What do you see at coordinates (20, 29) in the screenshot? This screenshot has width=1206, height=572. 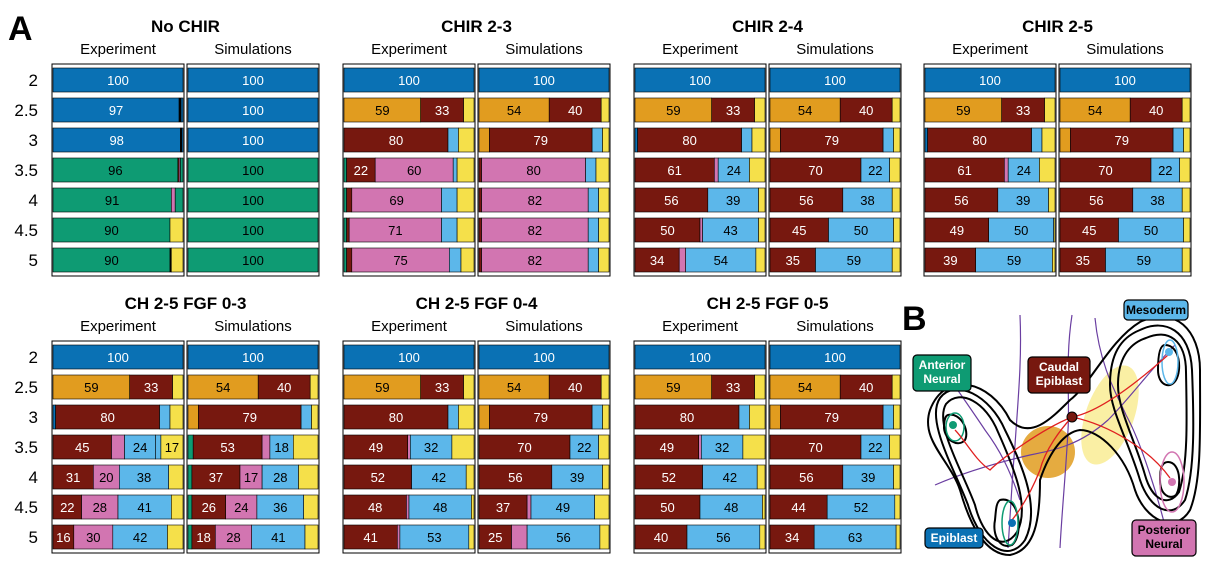 I see `panel-letter-a: A` at bounding box center [20, 29].